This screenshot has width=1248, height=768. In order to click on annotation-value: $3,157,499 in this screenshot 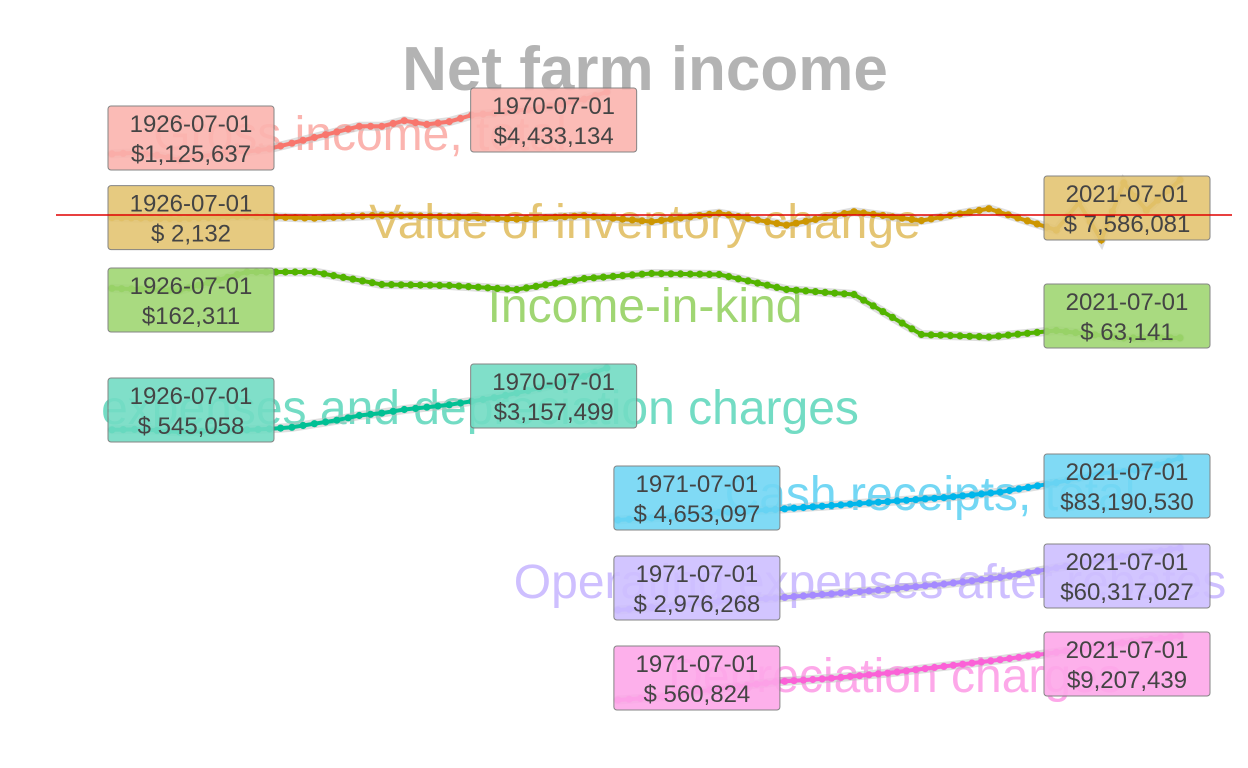, I will do `click(554, 412)`.